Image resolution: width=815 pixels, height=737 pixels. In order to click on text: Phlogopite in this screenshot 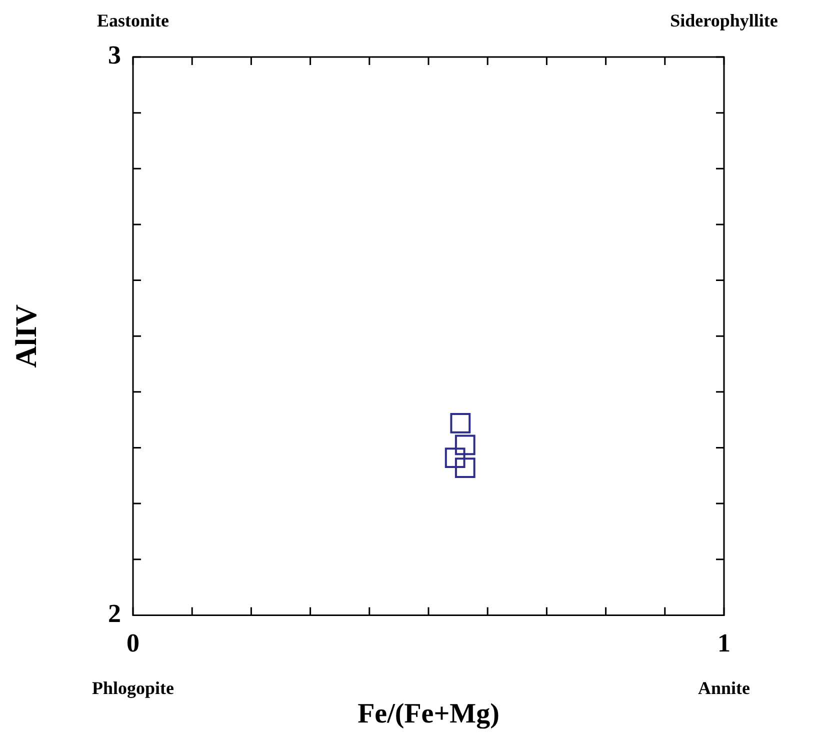, I will do `click(133, 688)`.